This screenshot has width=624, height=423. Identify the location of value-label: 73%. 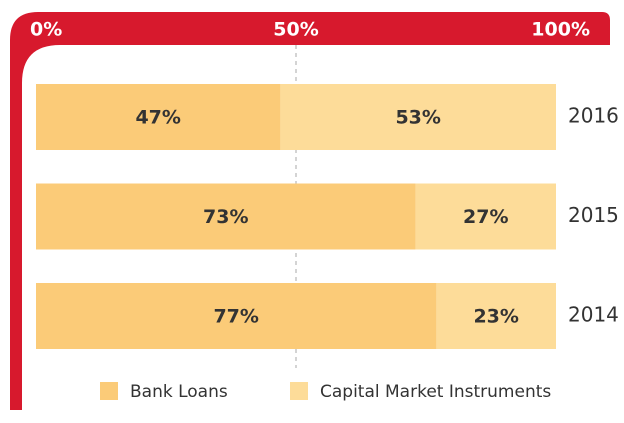
(225, 217).